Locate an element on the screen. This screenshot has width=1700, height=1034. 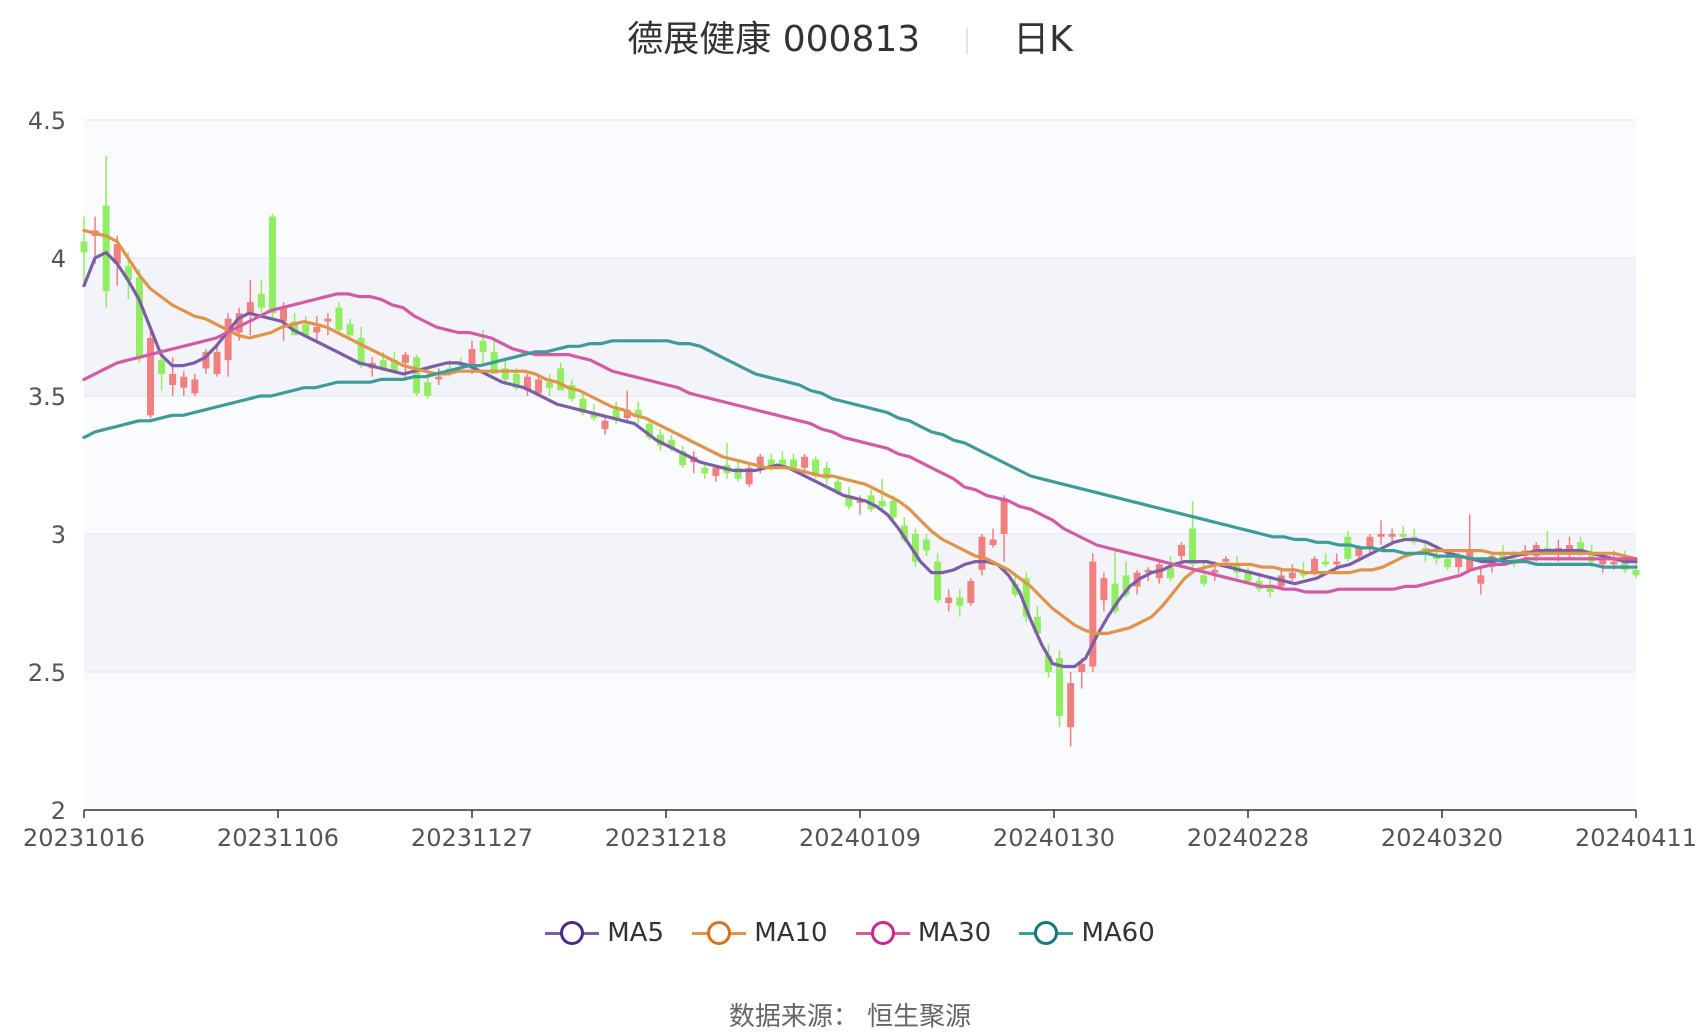
legend-ma5-label: MA5 is located at coordinates (636, 933).